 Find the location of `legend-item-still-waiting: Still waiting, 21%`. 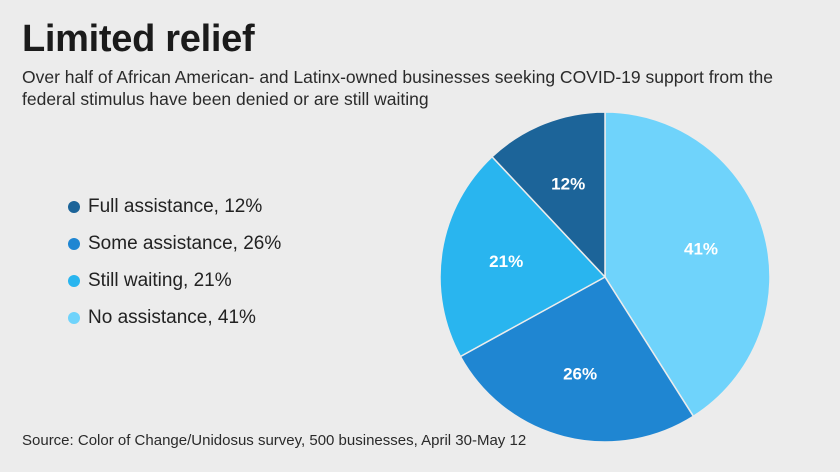

legend-item-still-waiting: Still waiting, 21% is located at coordinates (174, 280).